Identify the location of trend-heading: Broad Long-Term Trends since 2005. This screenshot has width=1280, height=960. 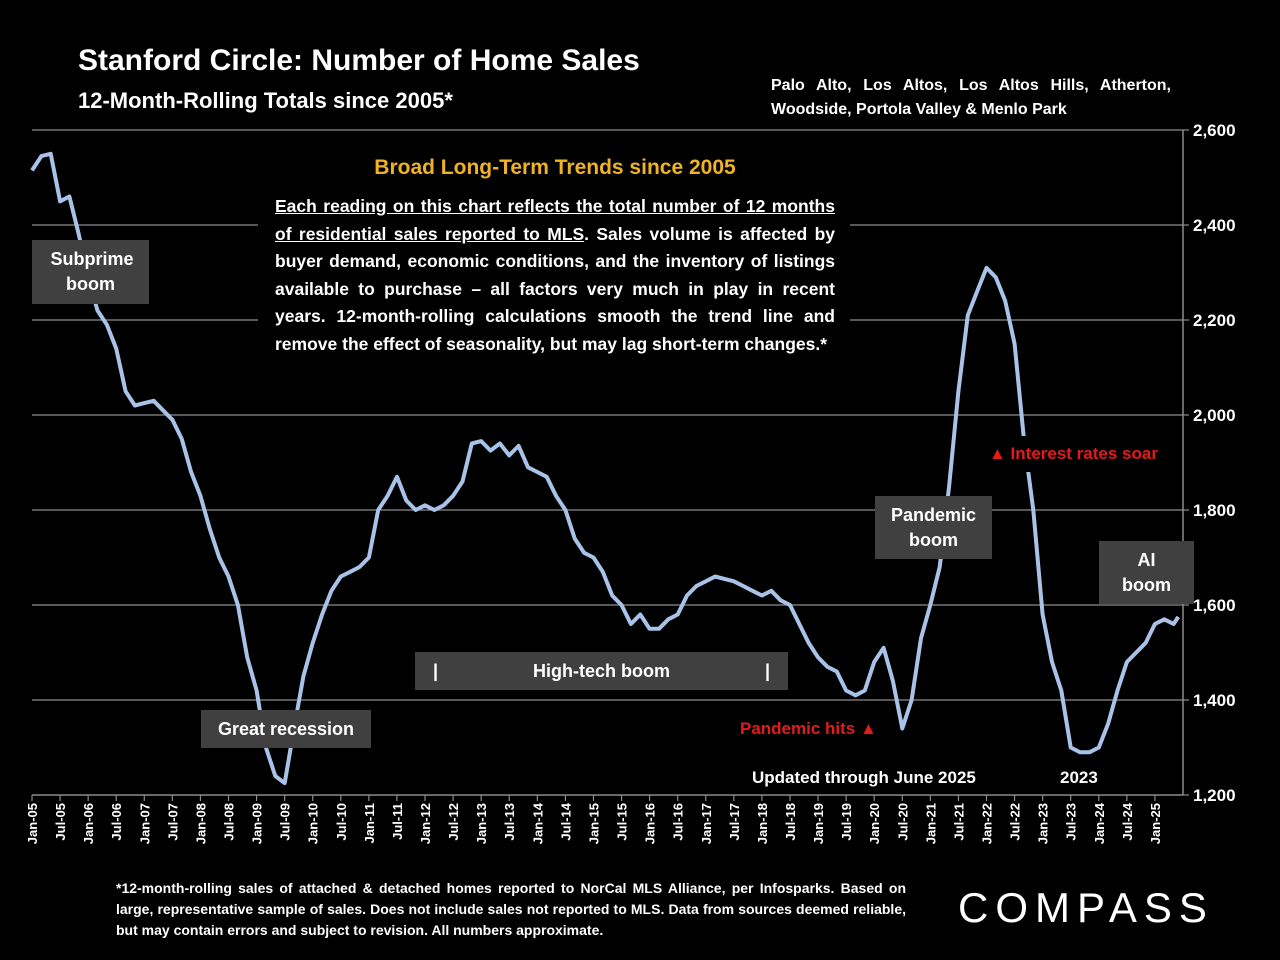
(555, 167).